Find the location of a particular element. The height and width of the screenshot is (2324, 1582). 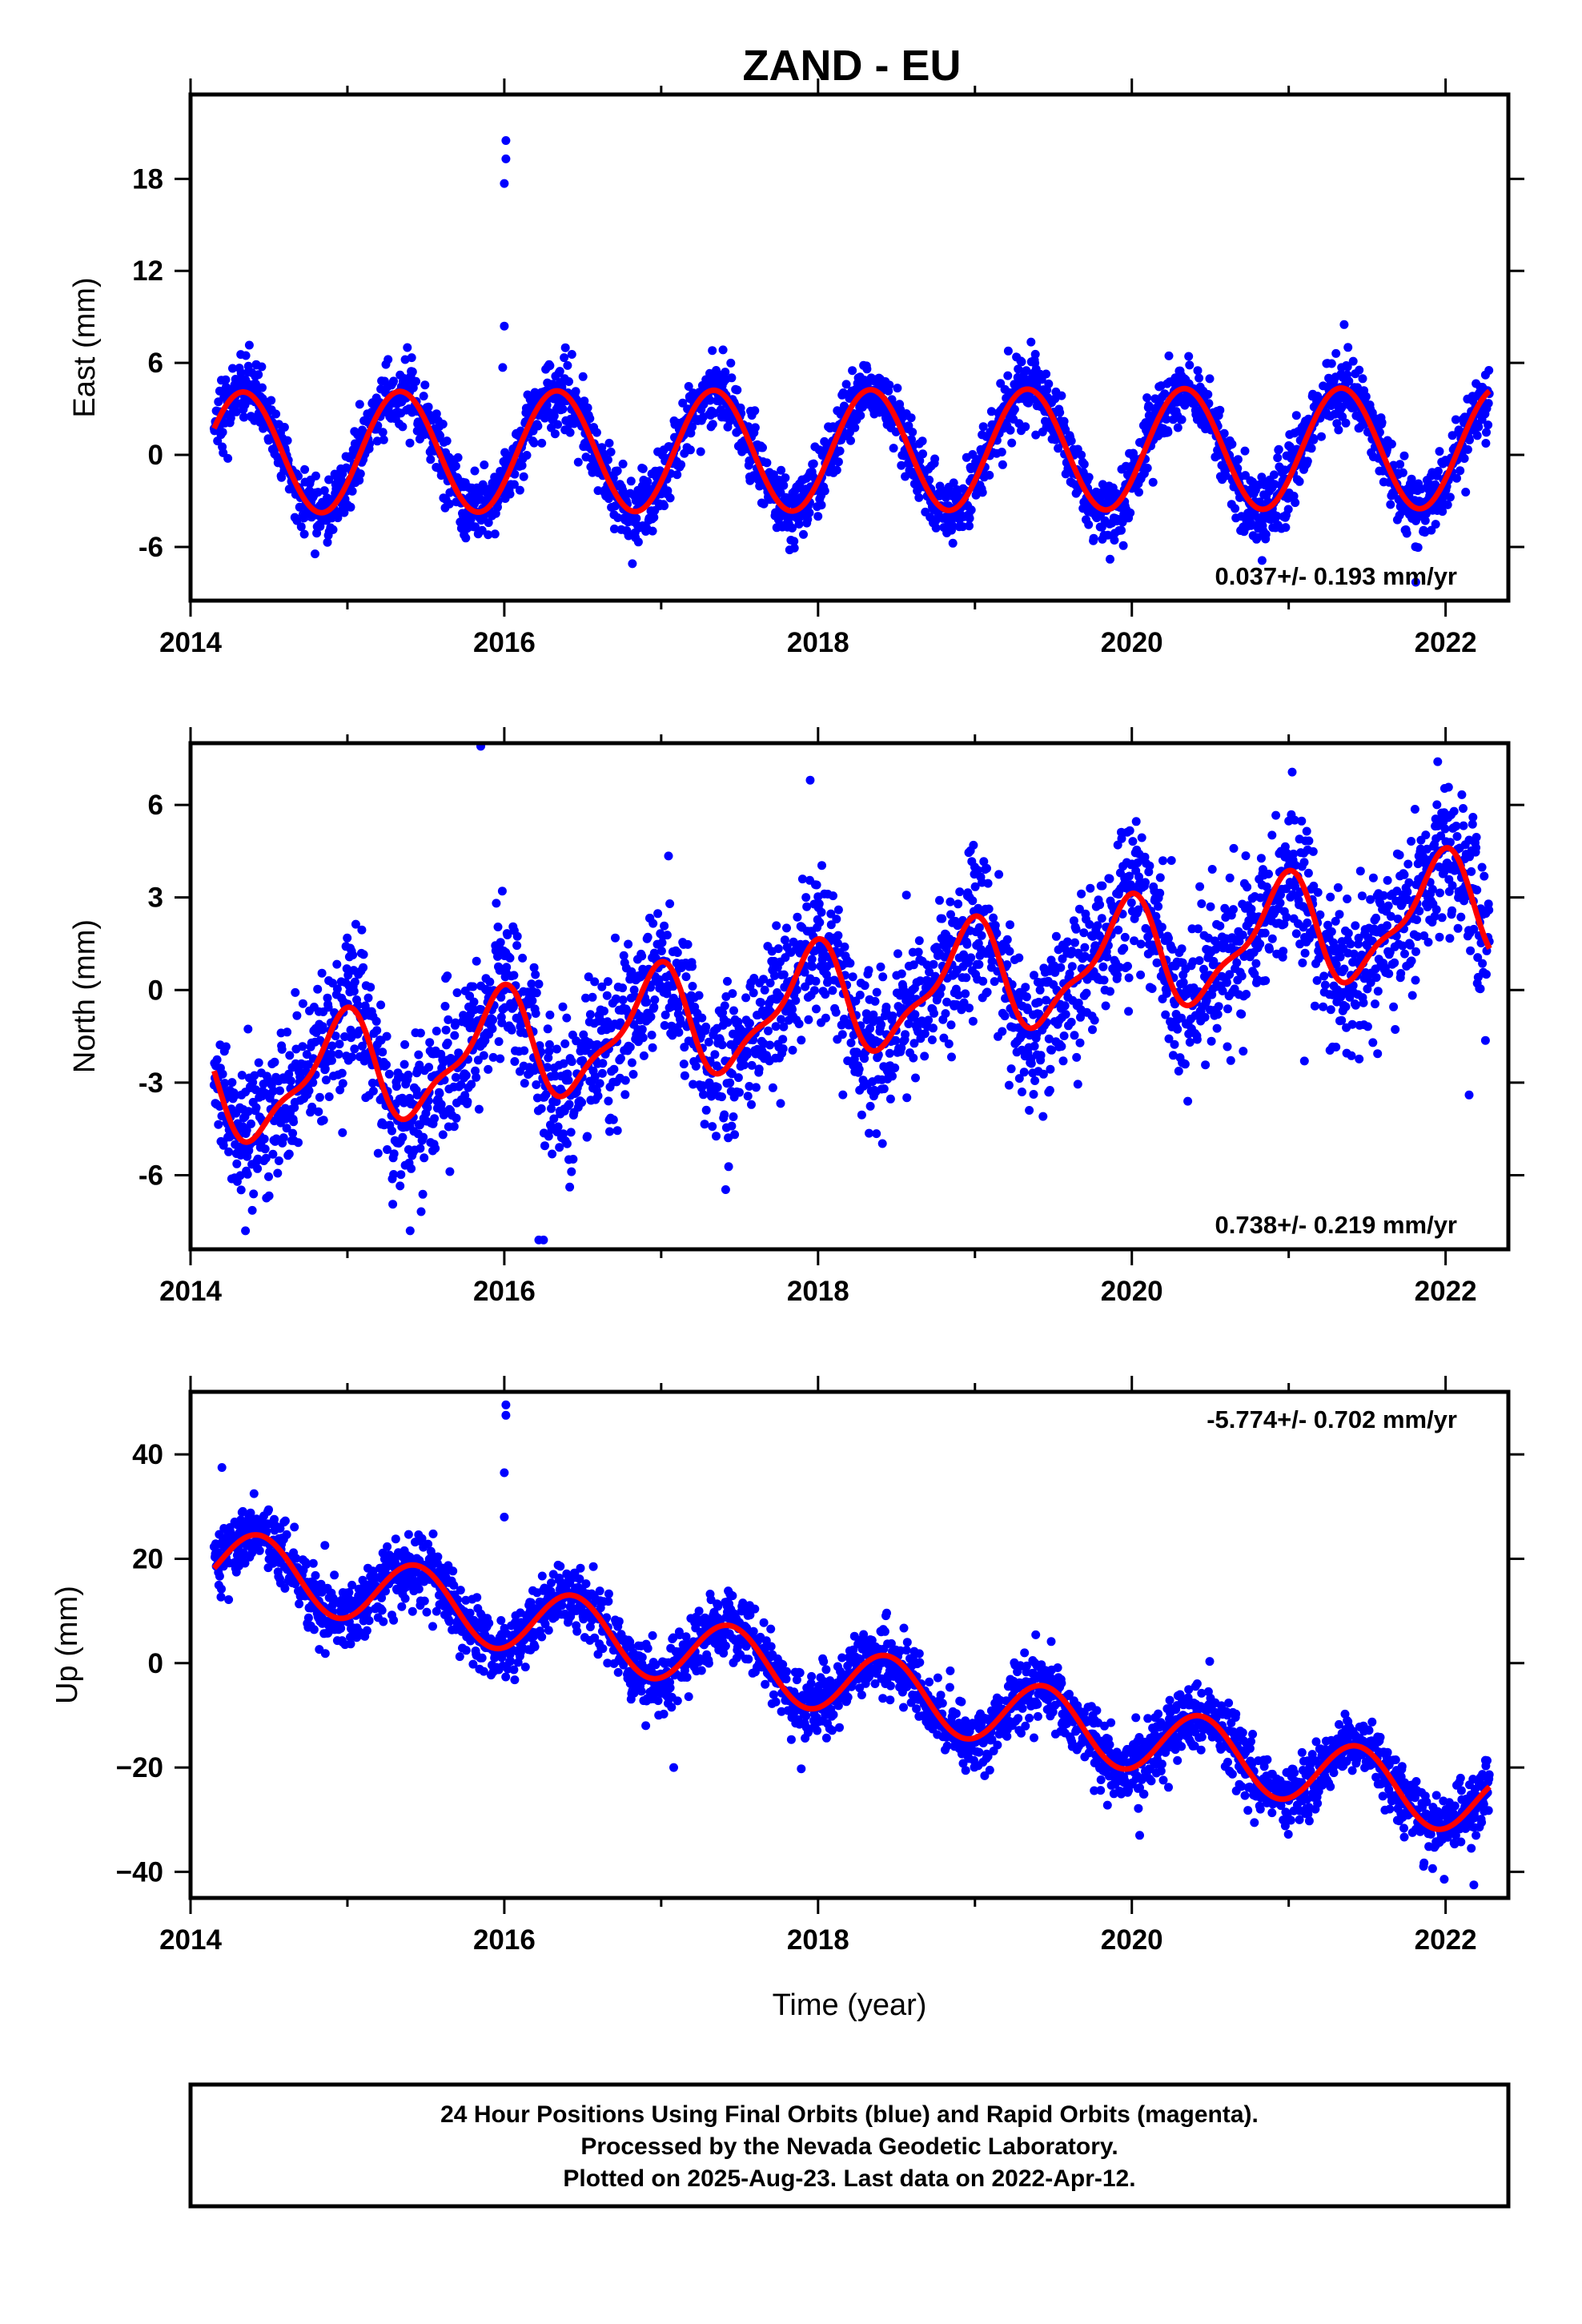

figure-title: ZAND - EU is located at coordinates (852, 66).